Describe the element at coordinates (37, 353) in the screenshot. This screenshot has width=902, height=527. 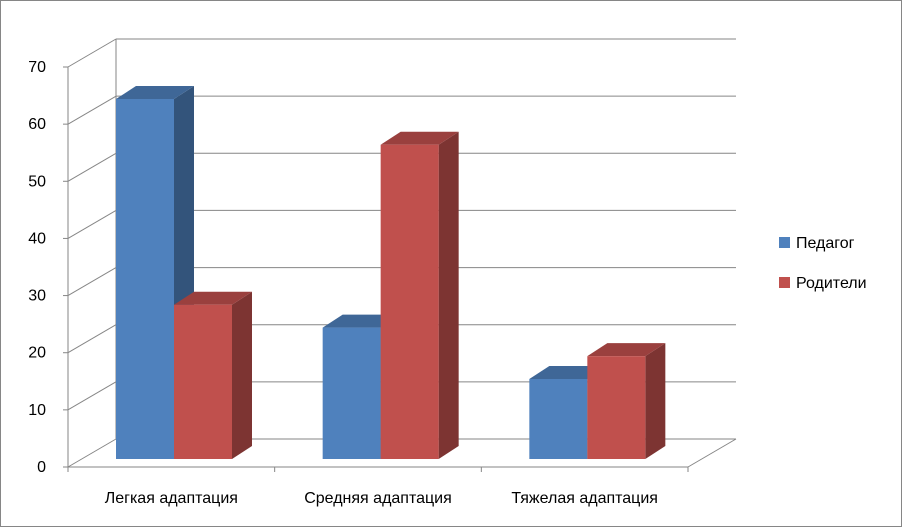
I see `y-tick-label: 20` at that location.